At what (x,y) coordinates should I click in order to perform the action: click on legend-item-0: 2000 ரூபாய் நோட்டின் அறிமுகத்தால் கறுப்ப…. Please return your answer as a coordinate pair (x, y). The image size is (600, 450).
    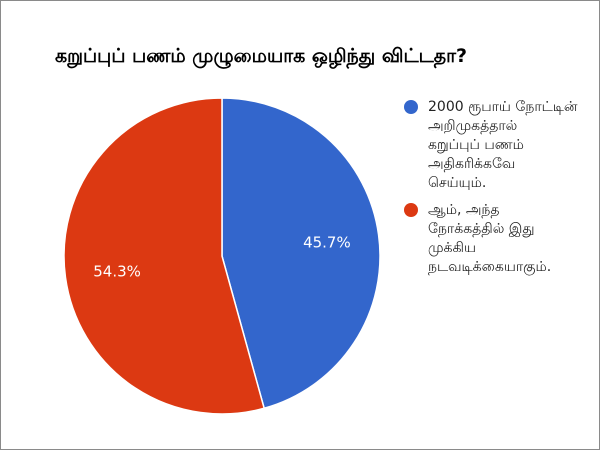
    Looking at the image, I should click on (499, 145).